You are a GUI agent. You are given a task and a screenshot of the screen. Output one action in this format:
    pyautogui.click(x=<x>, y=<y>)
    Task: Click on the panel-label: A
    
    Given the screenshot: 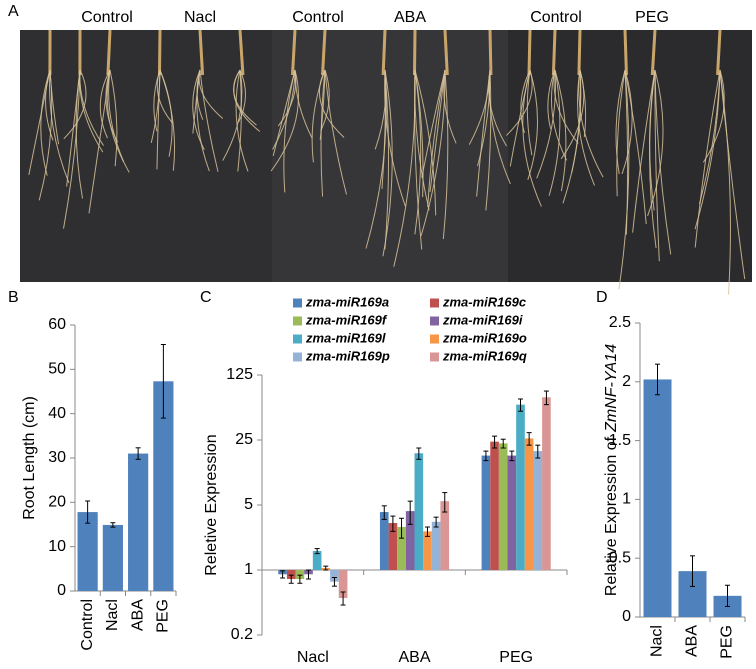 What is the action you would take?
    pyautogui.click(x=13, y=11)
    